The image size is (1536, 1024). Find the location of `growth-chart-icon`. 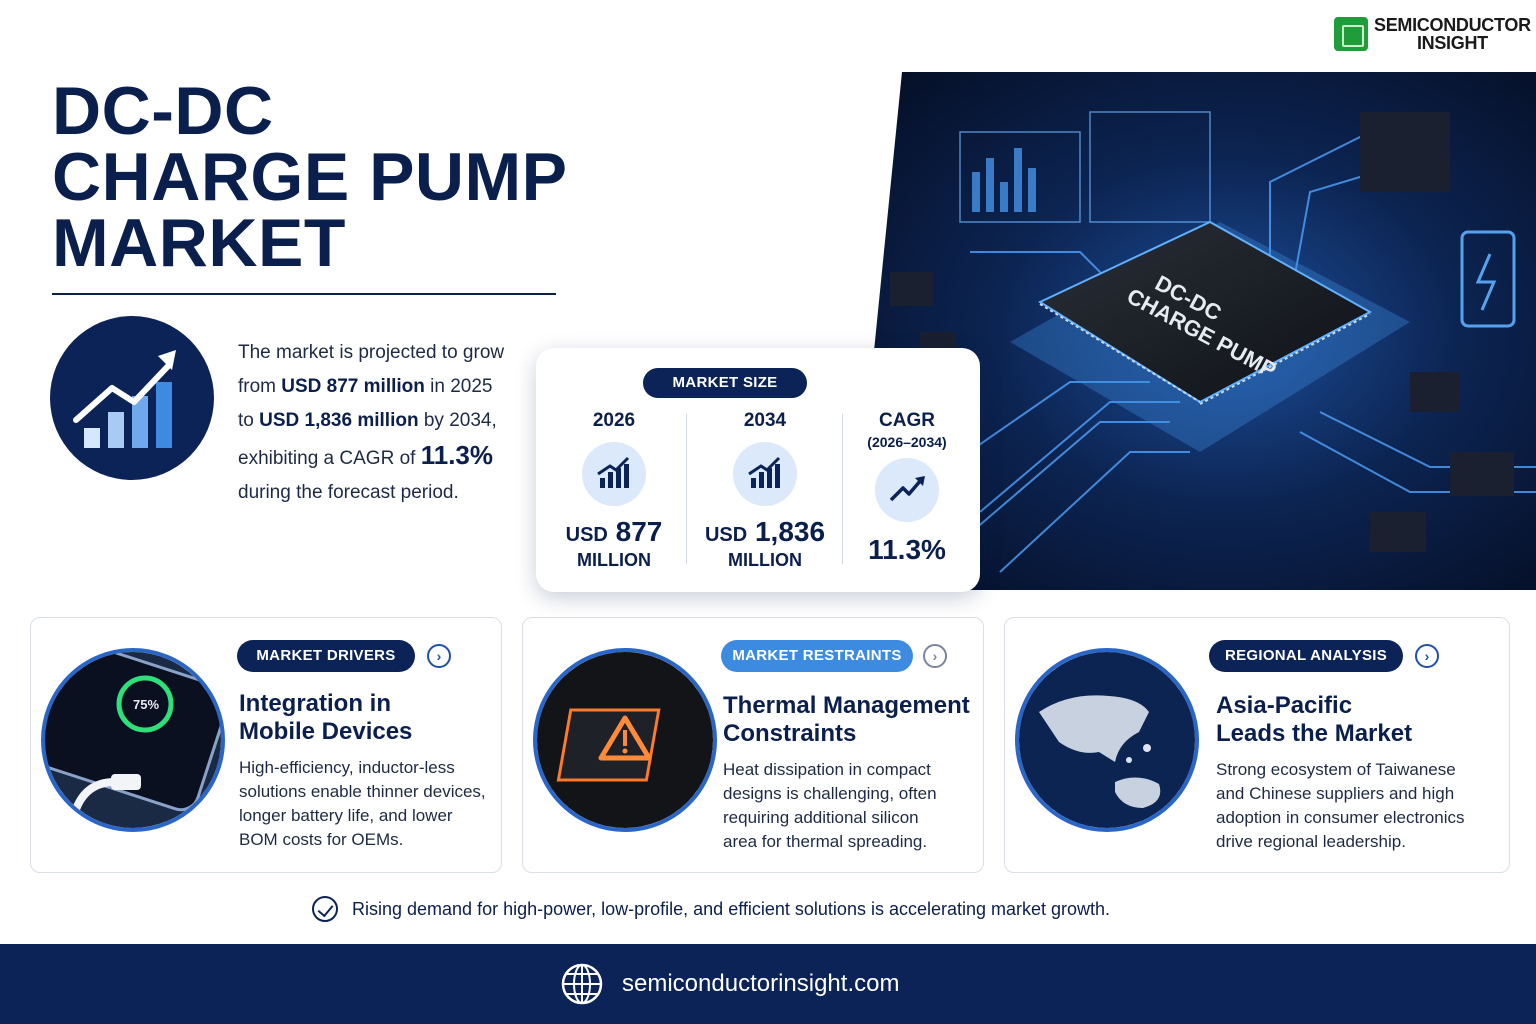

growth-chart-icon is located at coordinates (132, 398).